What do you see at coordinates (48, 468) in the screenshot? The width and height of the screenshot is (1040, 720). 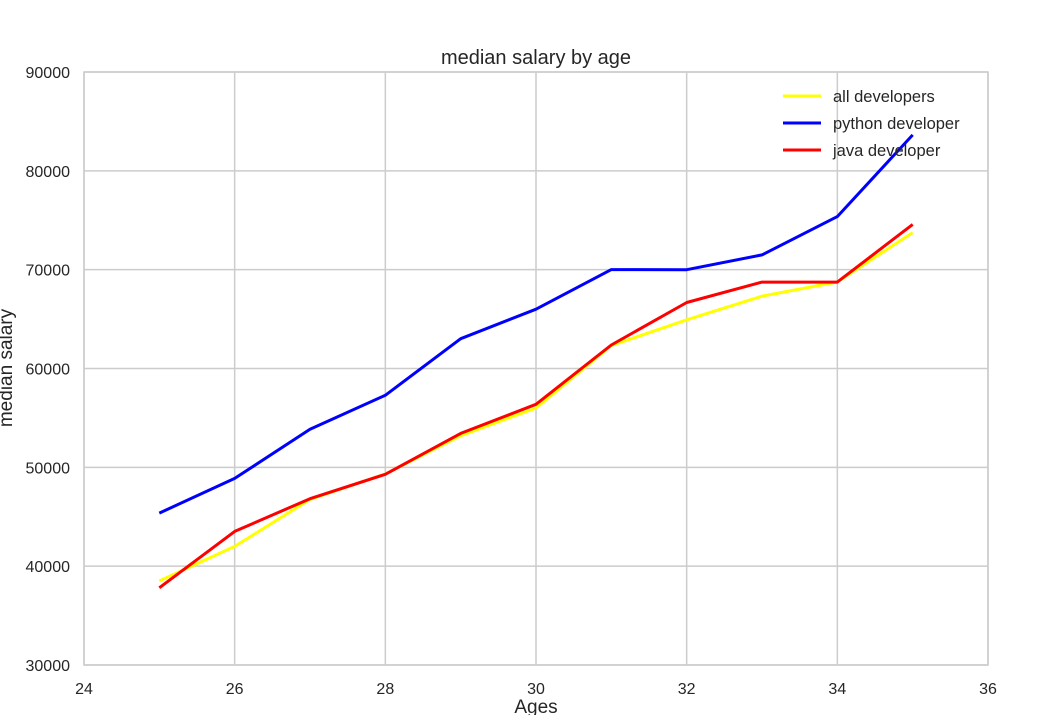 I see `y-tick-label: 50000` at bounding box center [48, 468].